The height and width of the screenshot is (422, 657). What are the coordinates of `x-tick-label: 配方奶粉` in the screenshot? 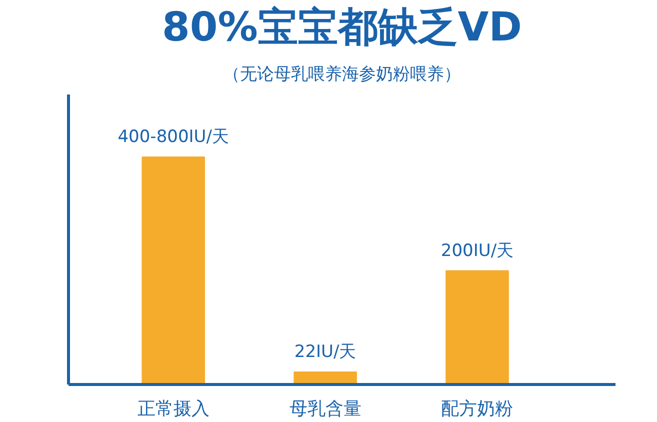 It's located at (477, 409).